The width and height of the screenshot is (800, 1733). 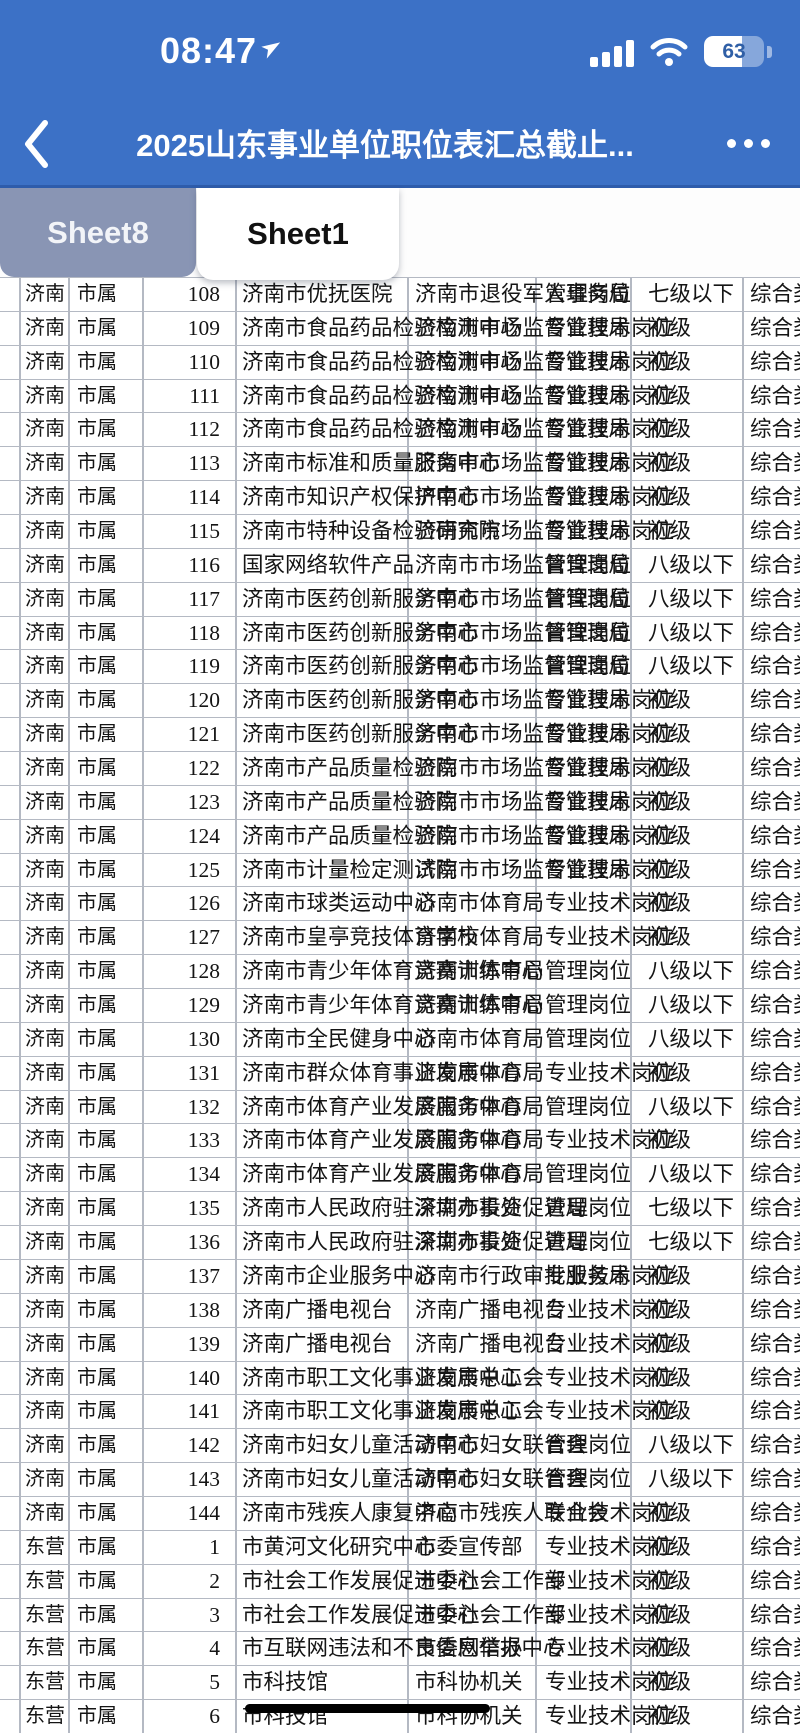 I want to click on cell-row-number: 140, so click(x=203, y=1377).